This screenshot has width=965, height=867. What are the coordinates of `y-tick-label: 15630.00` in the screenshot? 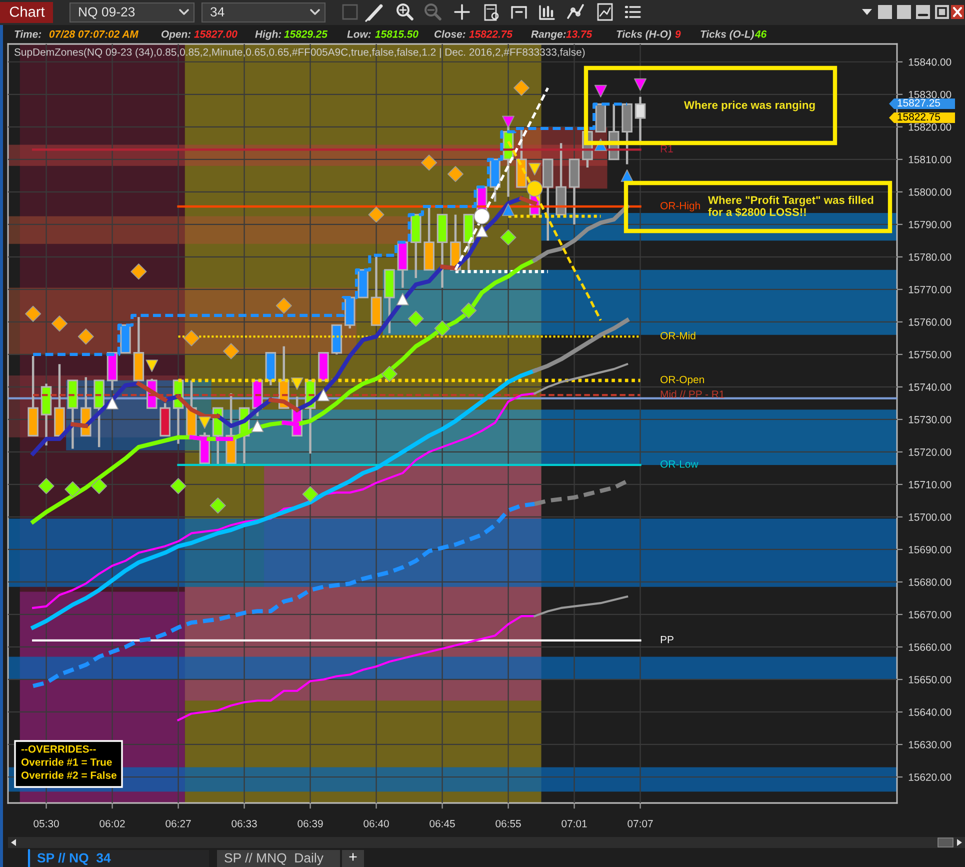 It's located at (930, 744).